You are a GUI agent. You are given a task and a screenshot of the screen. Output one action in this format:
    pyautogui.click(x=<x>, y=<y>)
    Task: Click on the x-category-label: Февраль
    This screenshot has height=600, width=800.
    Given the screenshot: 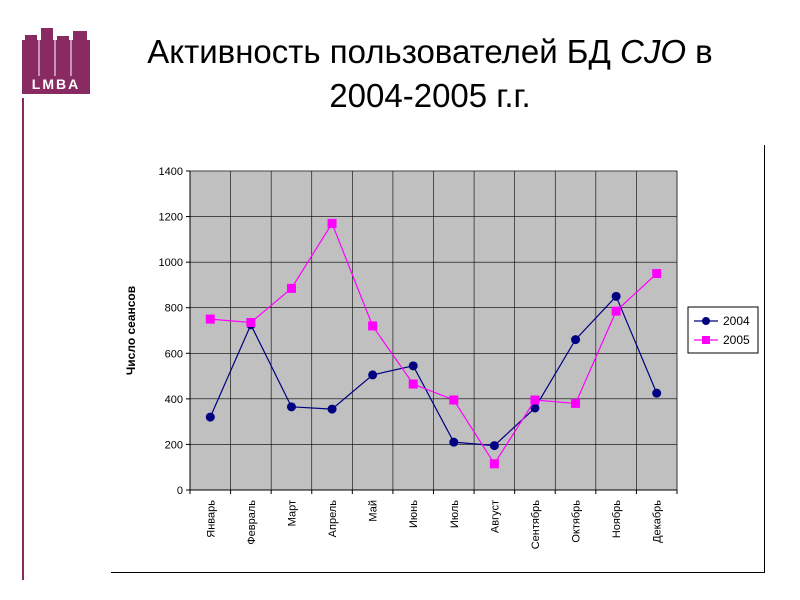 What is the action you would take?
    pyautogui.click(x=252, y=522)
    